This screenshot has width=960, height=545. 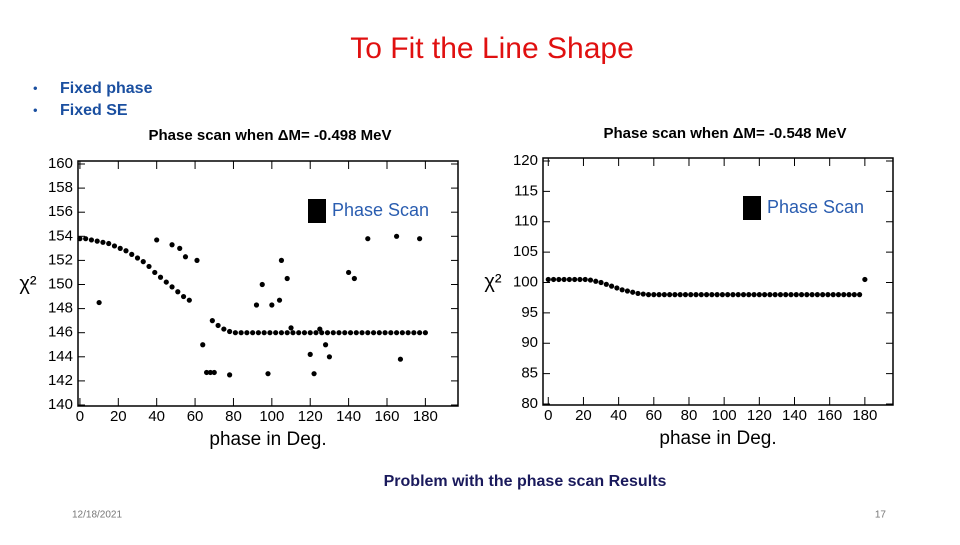 I want to click on page-number: 17, so click(x=881, y=515).